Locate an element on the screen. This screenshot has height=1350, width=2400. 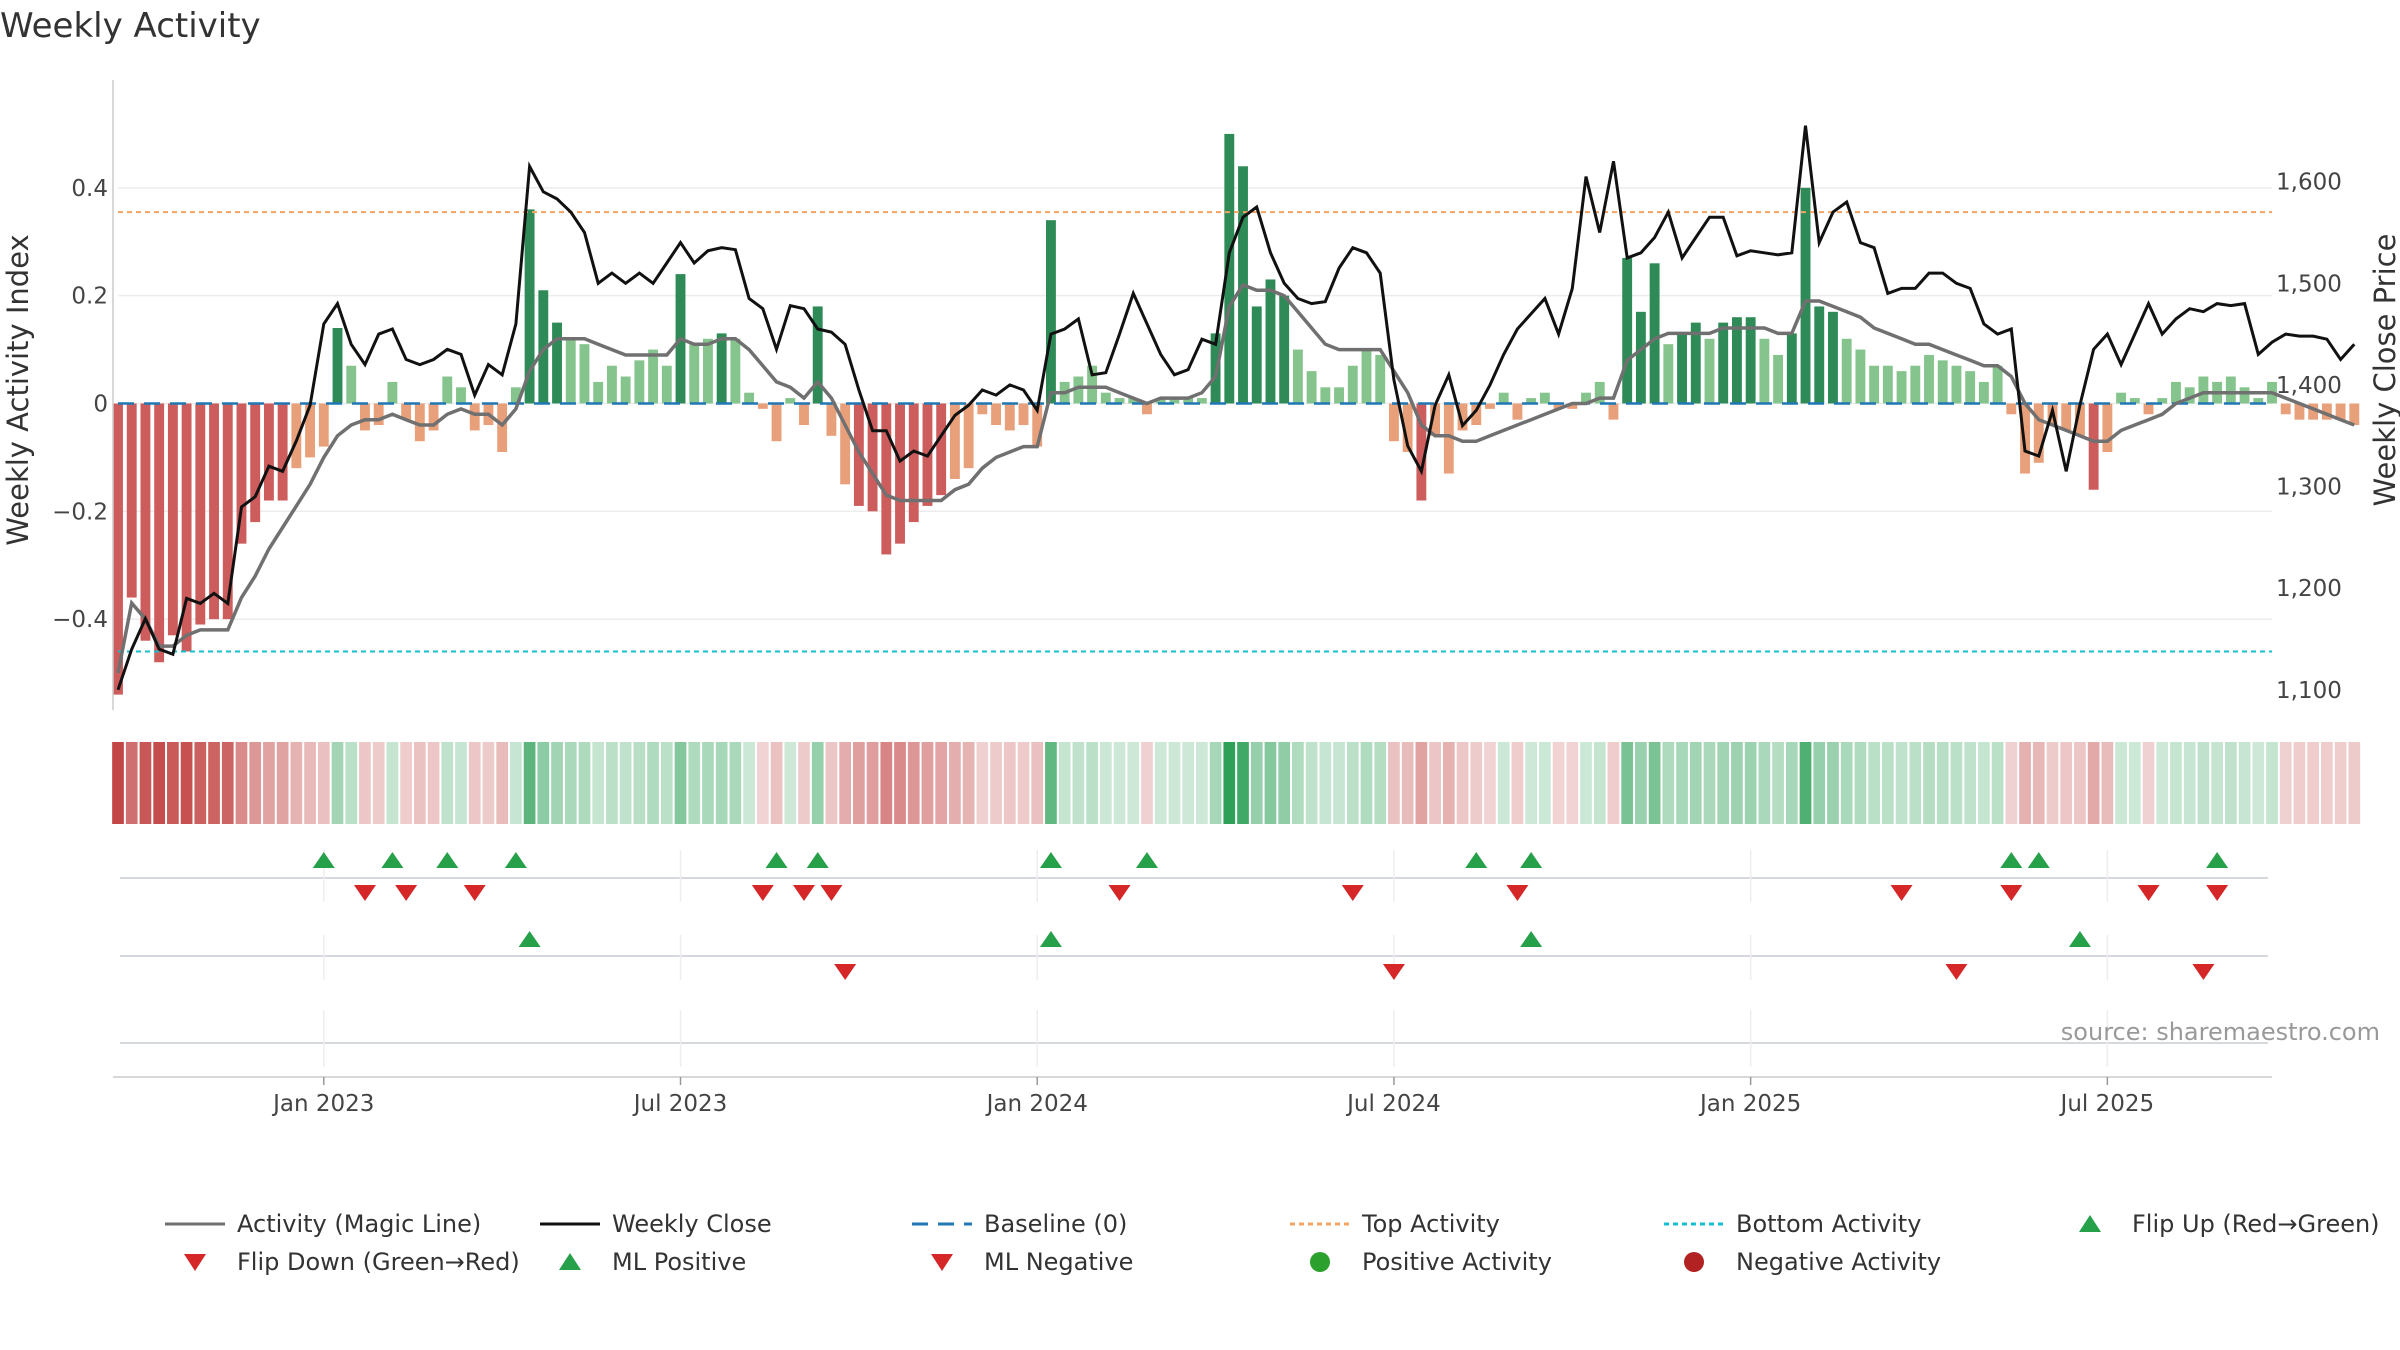
legend-label: Activity (Magic Line) is located at coordinates (359, 1224).